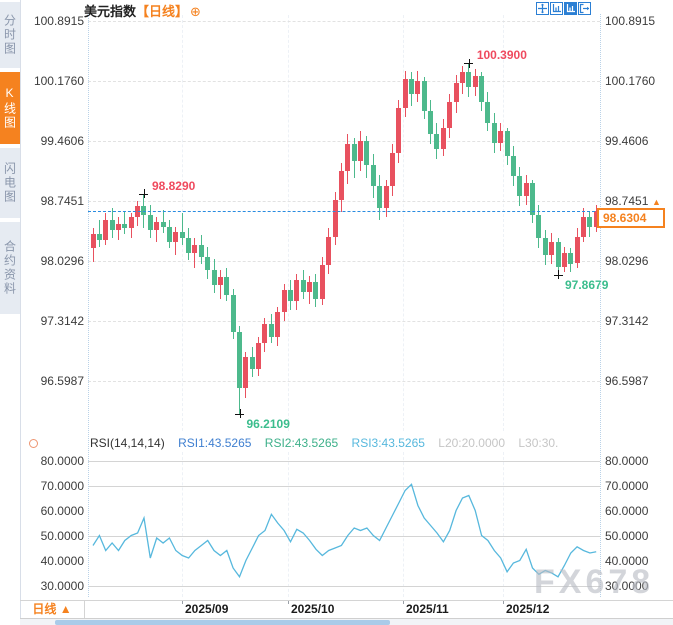 This screenshot has height=625, width=673. Describe the element at coordinates (556, 8) in the screenshot. I see `axis-scale-icon` at that location.